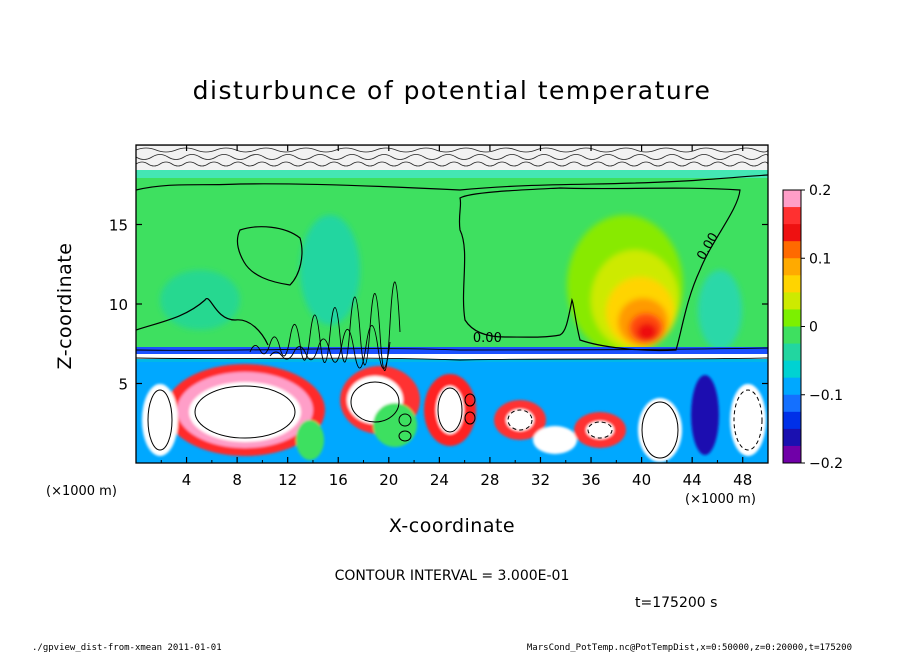  Describe the element at coordinates (590, 480) in the screenshot. I see `x-tick-label: 36` at that location.